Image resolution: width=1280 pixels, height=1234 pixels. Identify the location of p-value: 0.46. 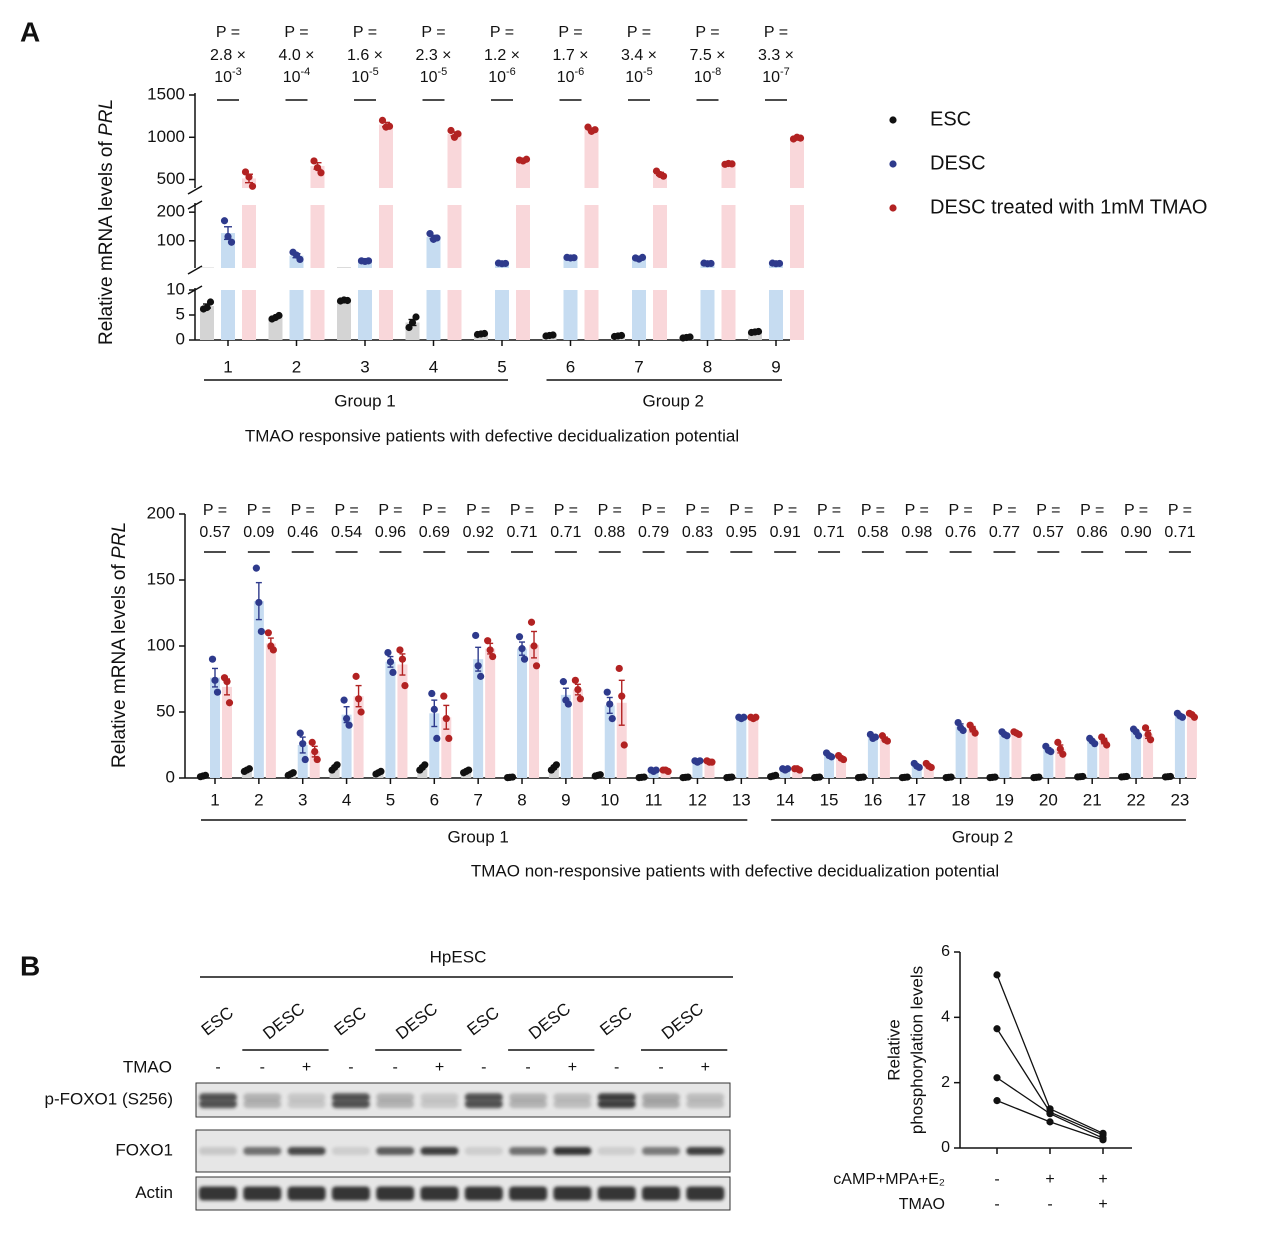
(302, 532).